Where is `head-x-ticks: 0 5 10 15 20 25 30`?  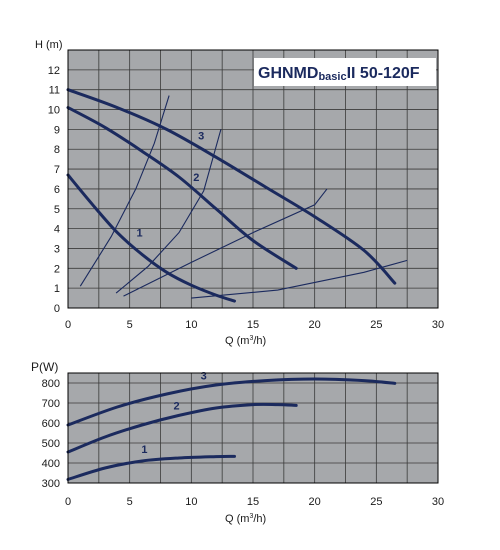 head-x-ticks: 0 5 10 15 20 25 30 is located at coordinates (254, 325).